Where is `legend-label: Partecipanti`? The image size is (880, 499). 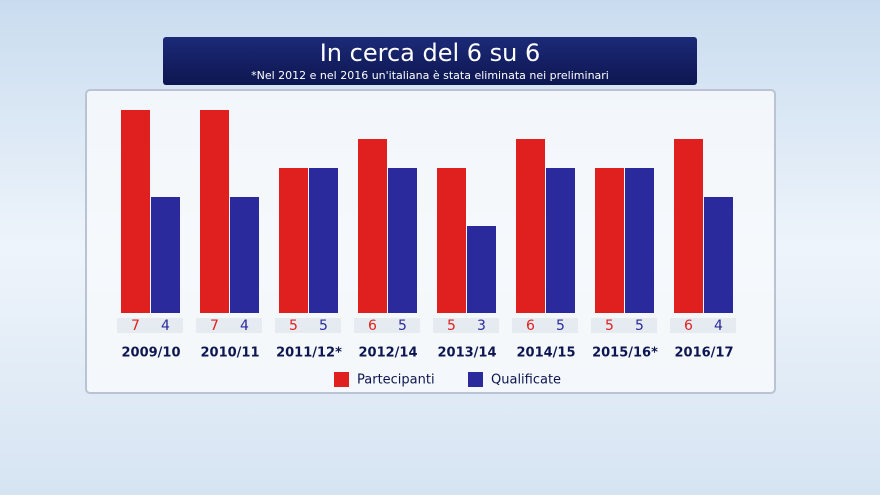
legend-label: Partecipanti is located at coordinates (396, 380).